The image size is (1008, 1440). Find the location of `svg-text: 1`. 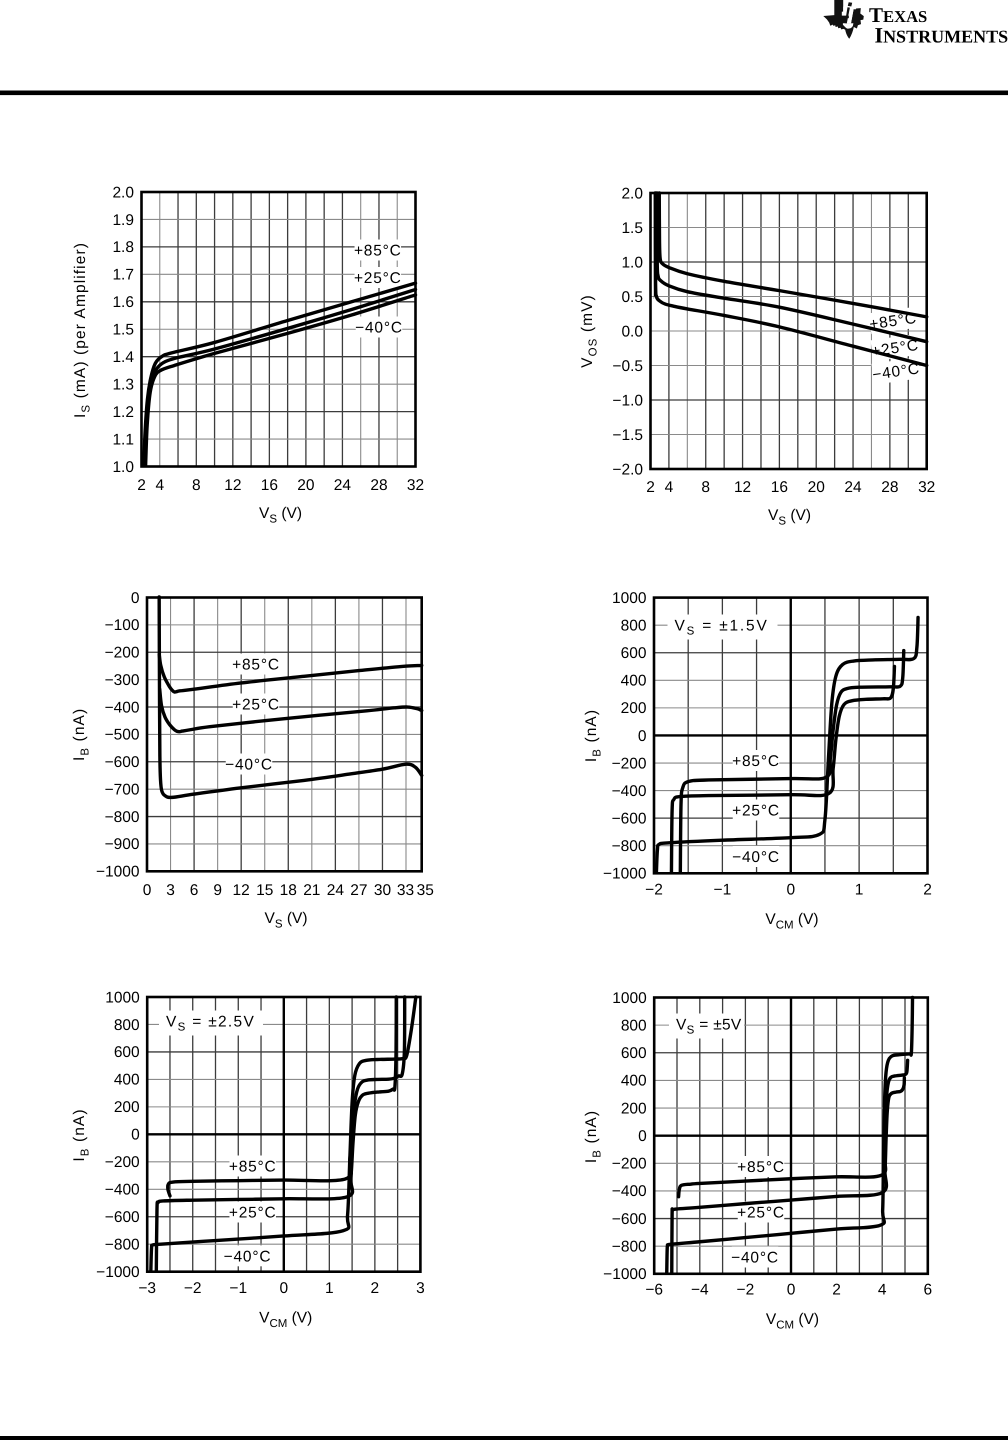

svg-text: 1 is located at coordinates (329, 1288).